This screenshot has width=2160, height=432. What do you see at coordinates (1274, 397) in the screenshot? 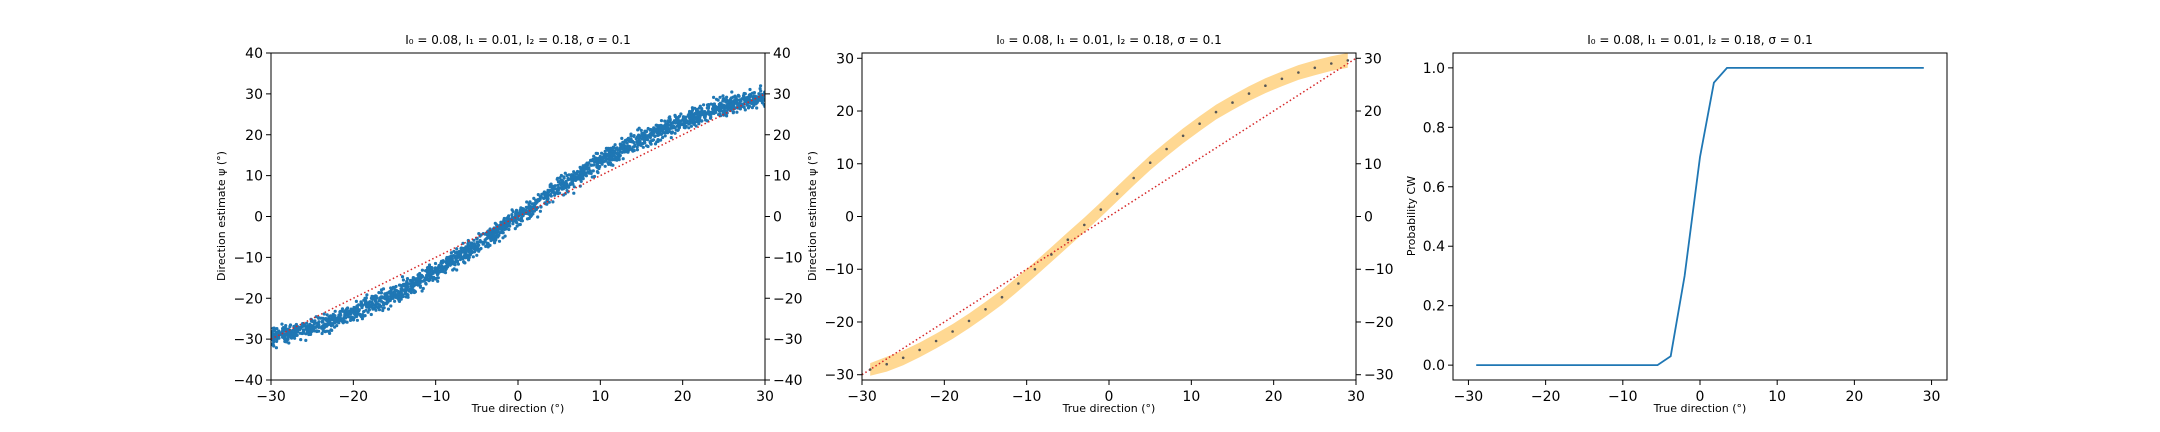
I see `x-tick-label: 20` at bounding box center [1274, 397].